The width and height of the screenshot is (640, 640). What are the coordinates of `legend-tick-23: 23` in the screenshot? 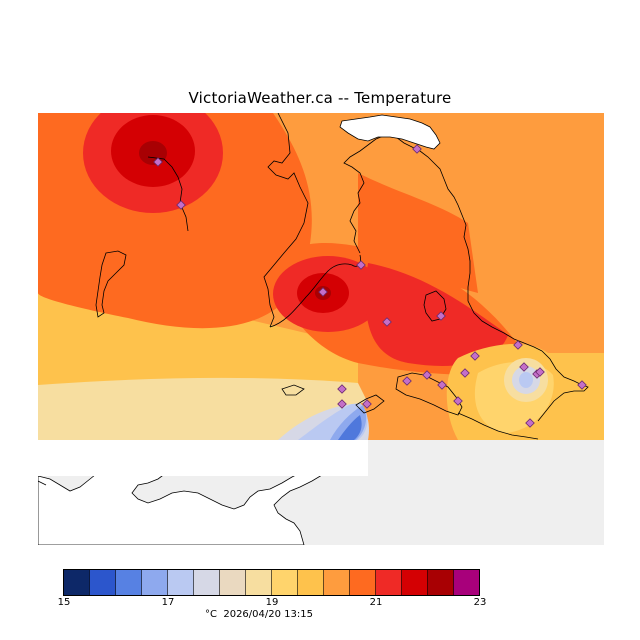 It's located at (480, 602).